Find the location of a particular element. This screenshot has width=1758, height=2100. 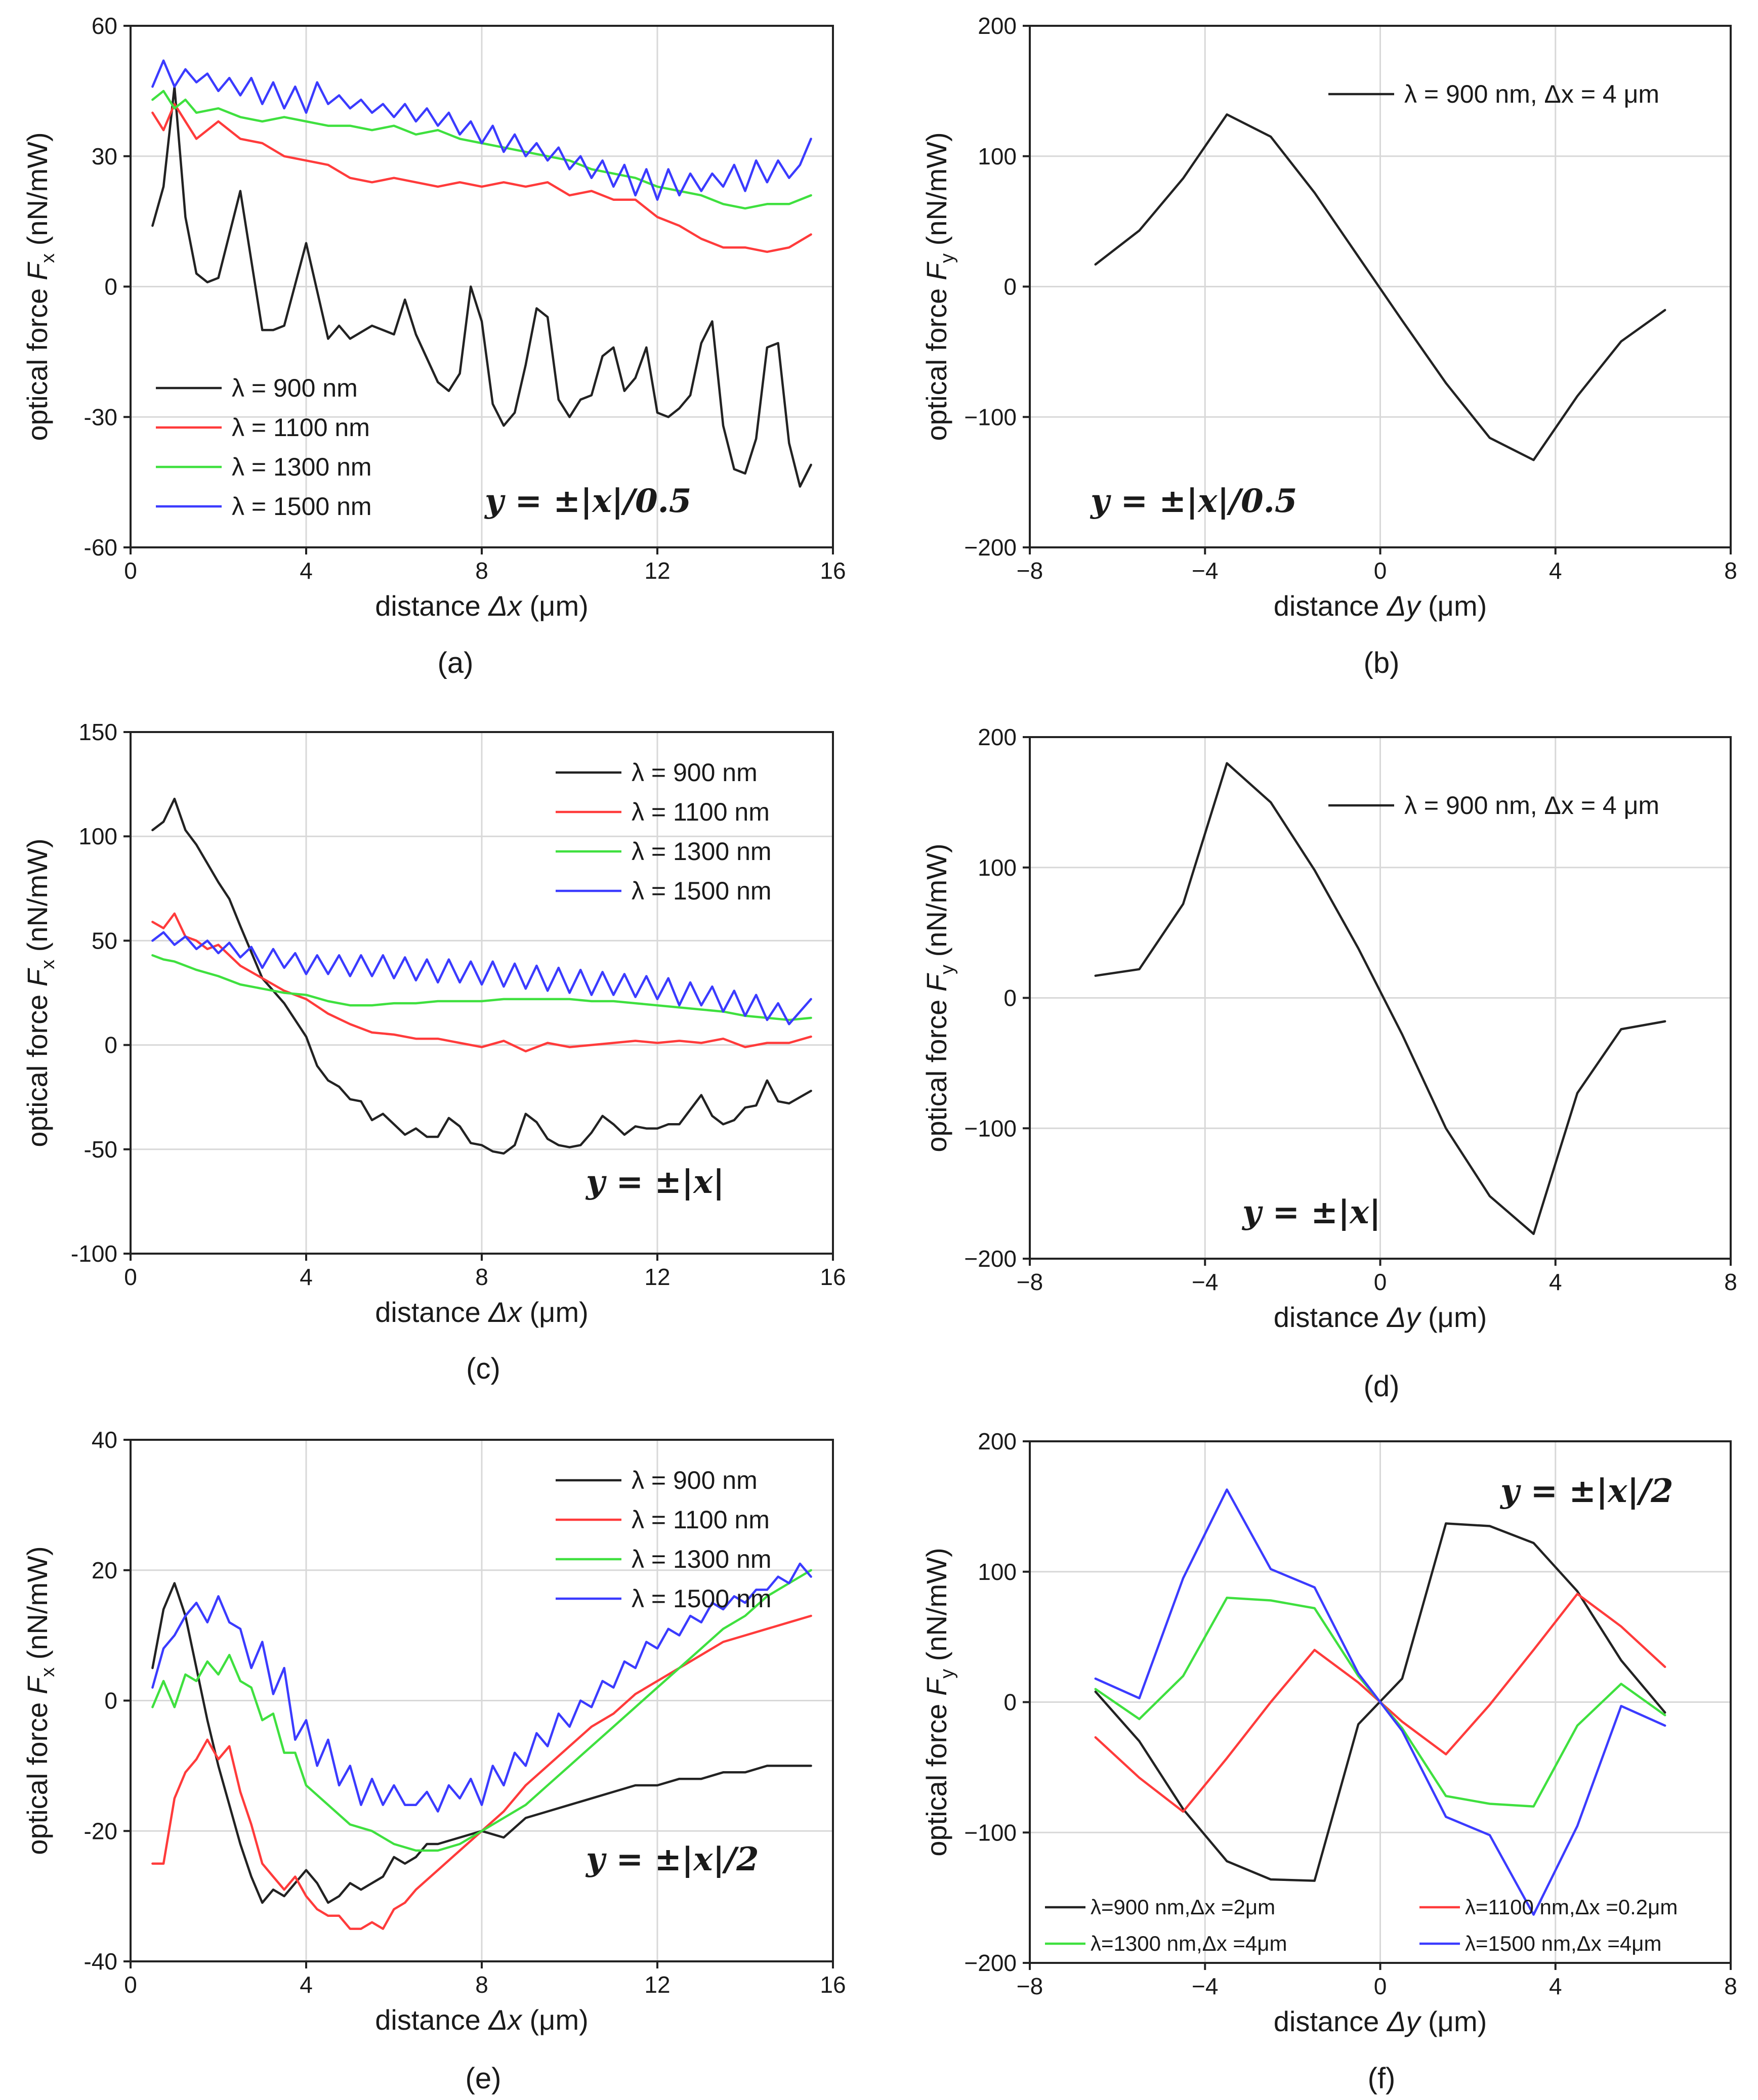

panel-label: (c) is located at coordinates (483, 1368).